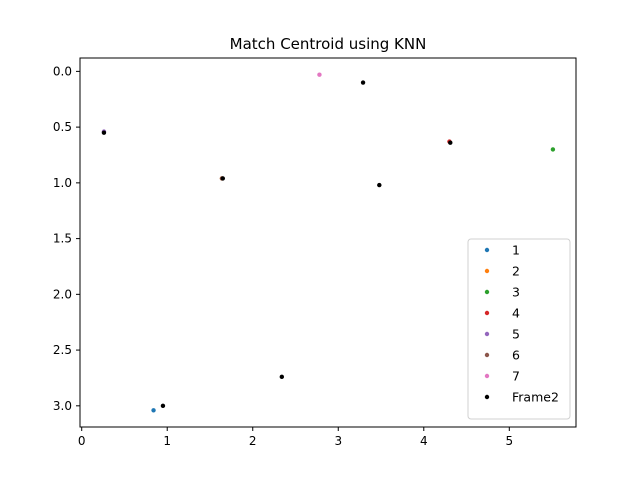 The width and height of the screenshot is (640, 484). I want to click on legend-label: 7, so click(516, 376).